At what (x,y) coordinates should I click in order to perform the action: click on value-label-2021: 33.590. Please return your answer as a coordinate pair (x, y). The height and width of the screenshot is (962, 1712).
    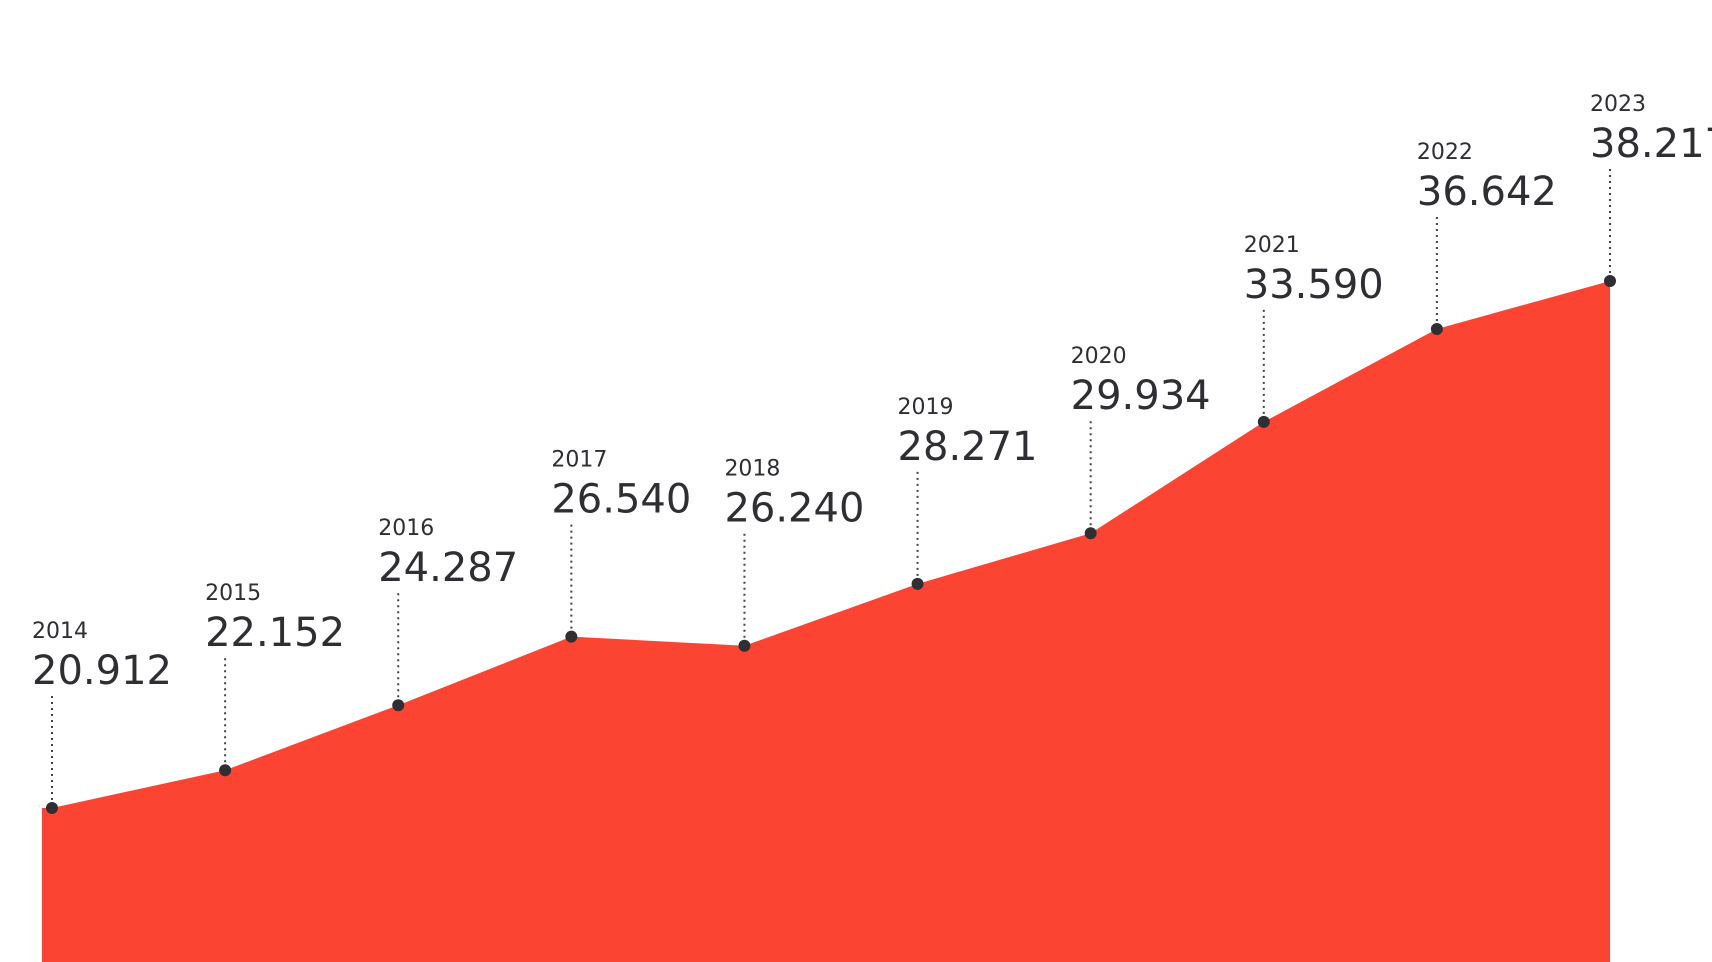
    Looking at the image, I should click on (1314, 285).